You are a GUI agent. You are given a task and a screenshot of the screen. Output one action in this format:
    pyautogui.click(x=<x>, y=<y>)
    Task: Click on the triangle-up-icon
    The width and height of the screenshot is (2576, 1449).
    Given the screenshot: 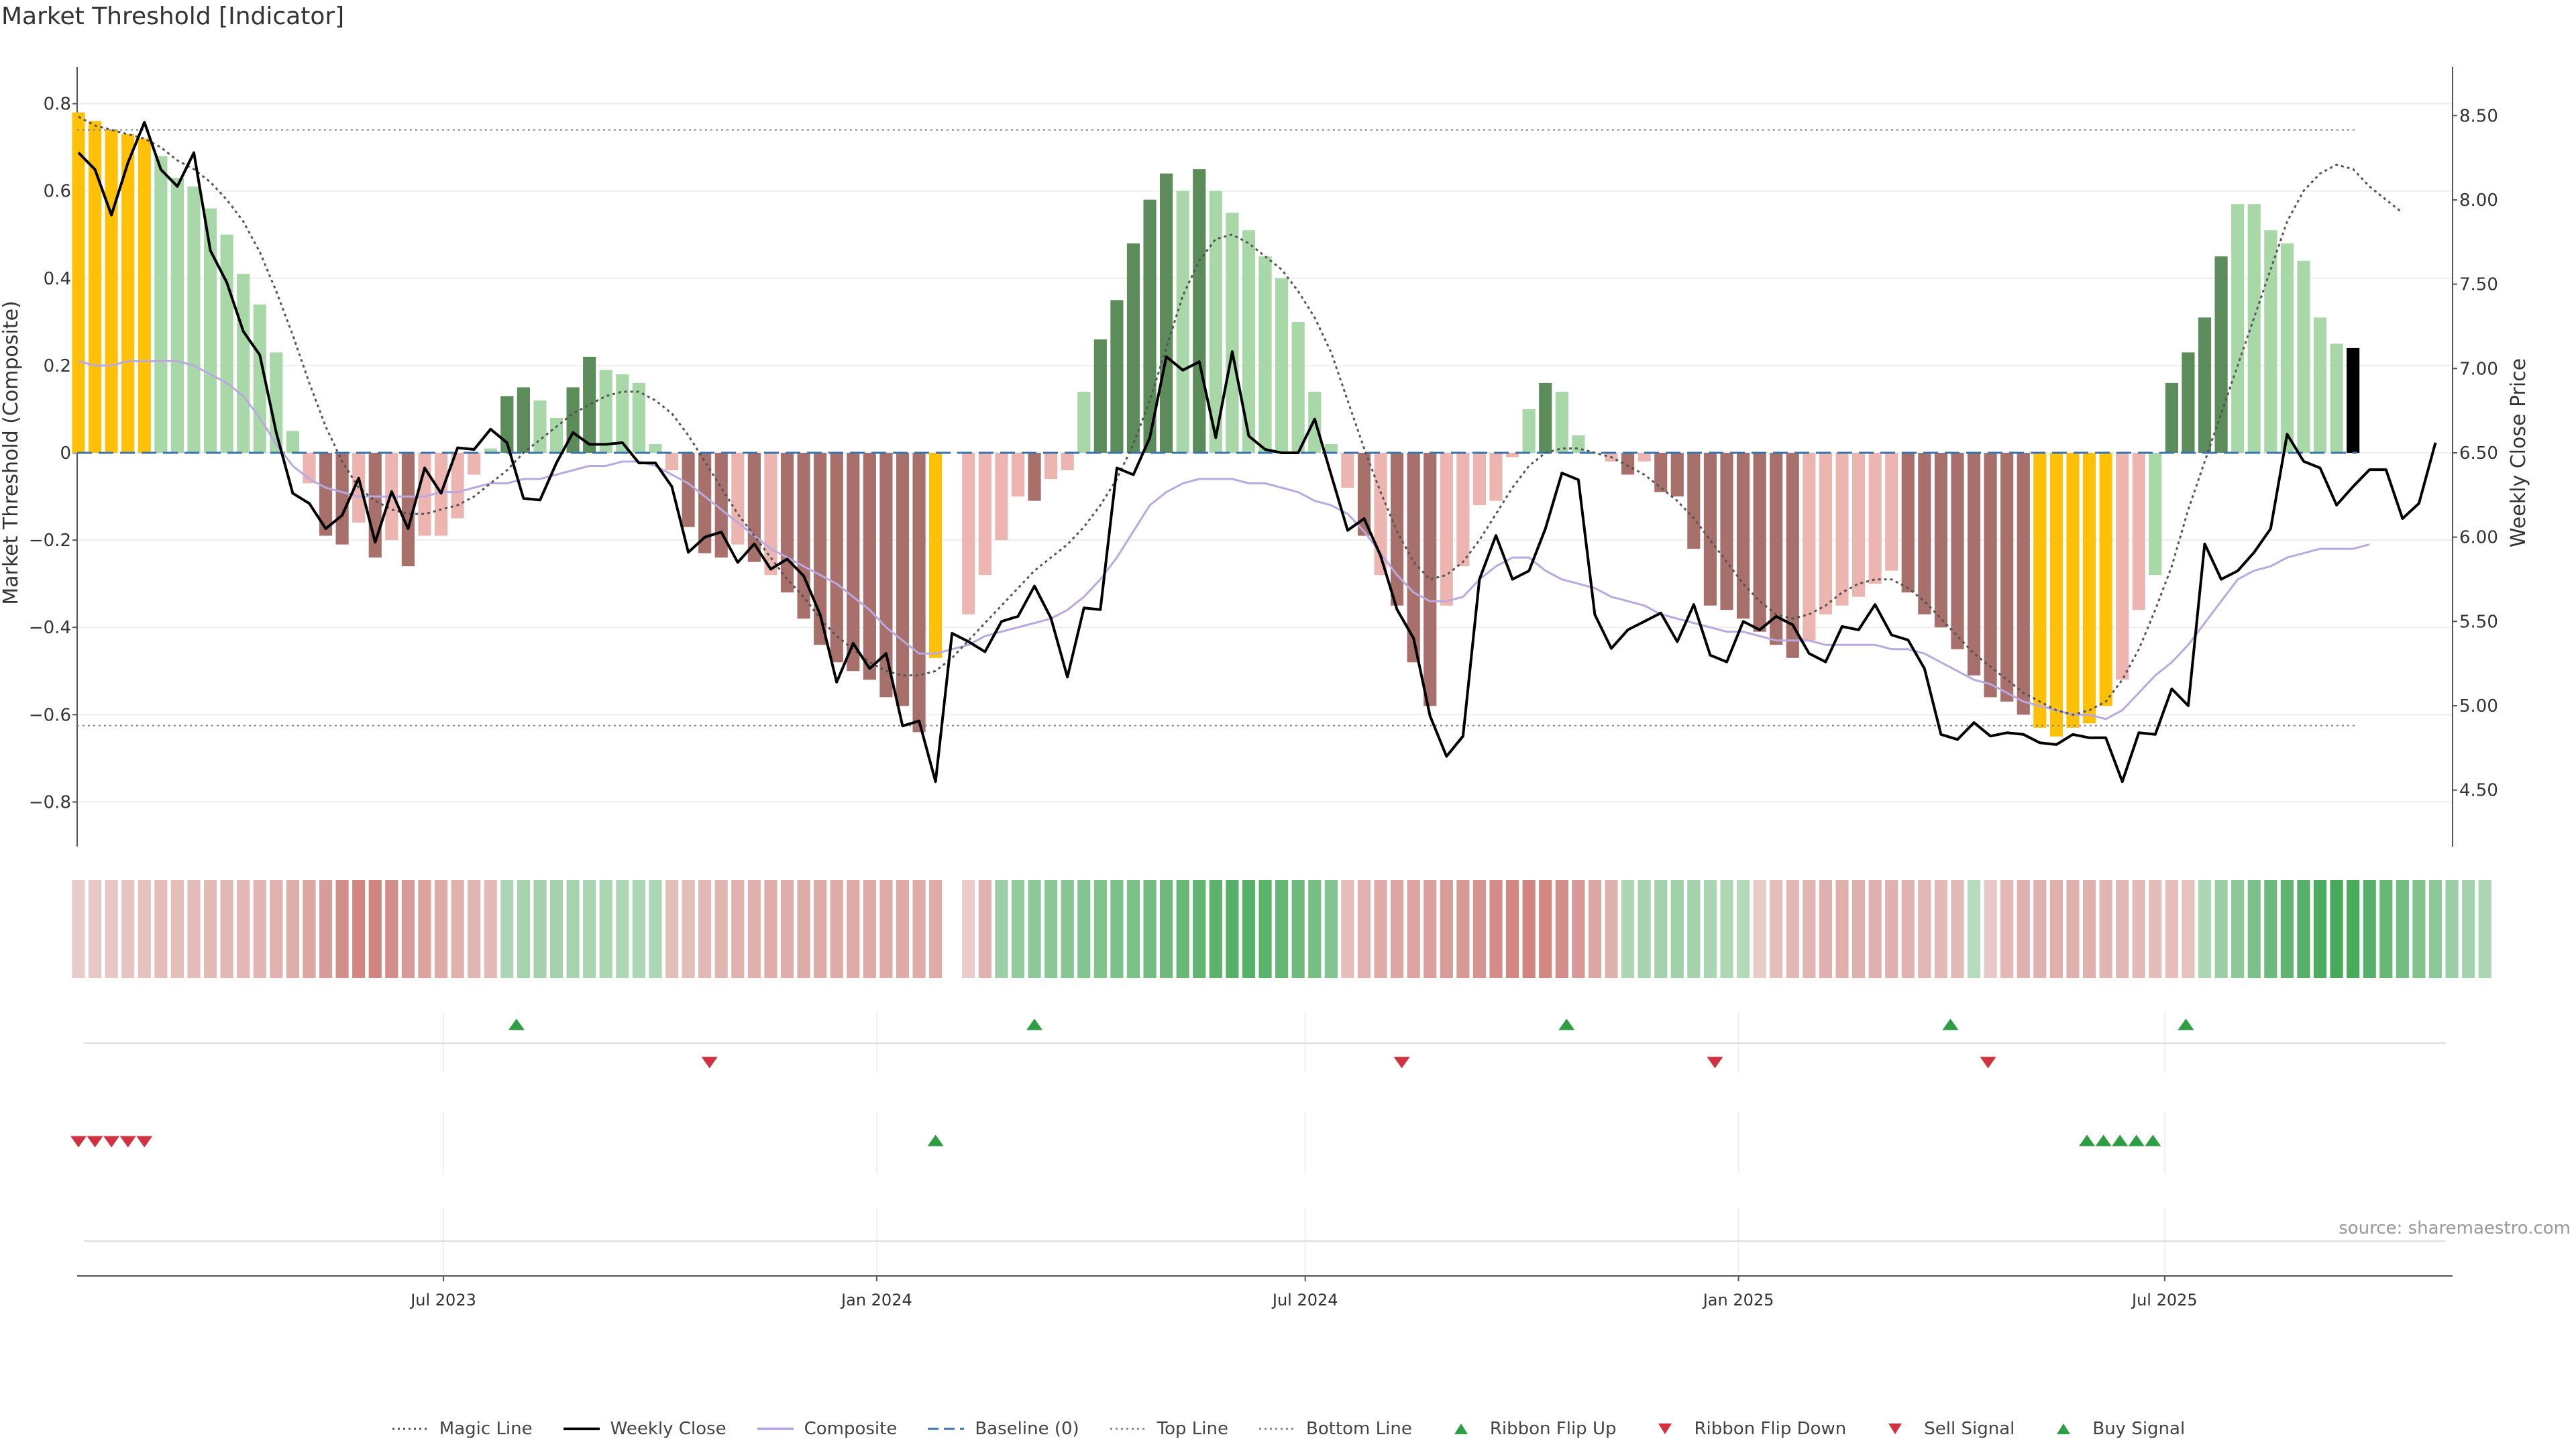 What is the action you would take?
    pyautogui.click(x=1461, y=1429)
    